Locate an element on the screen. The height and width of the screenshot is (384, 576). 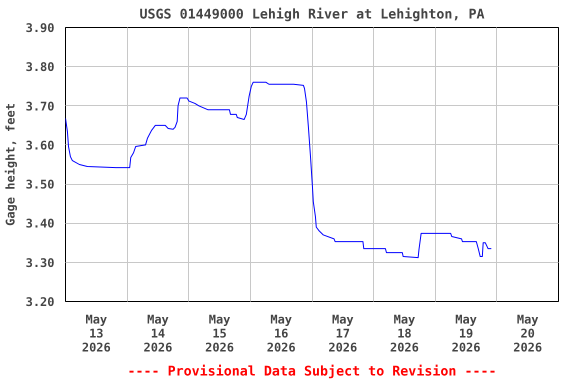
x-tick-label: May 18 2026 is located at coordinates (404, 333).